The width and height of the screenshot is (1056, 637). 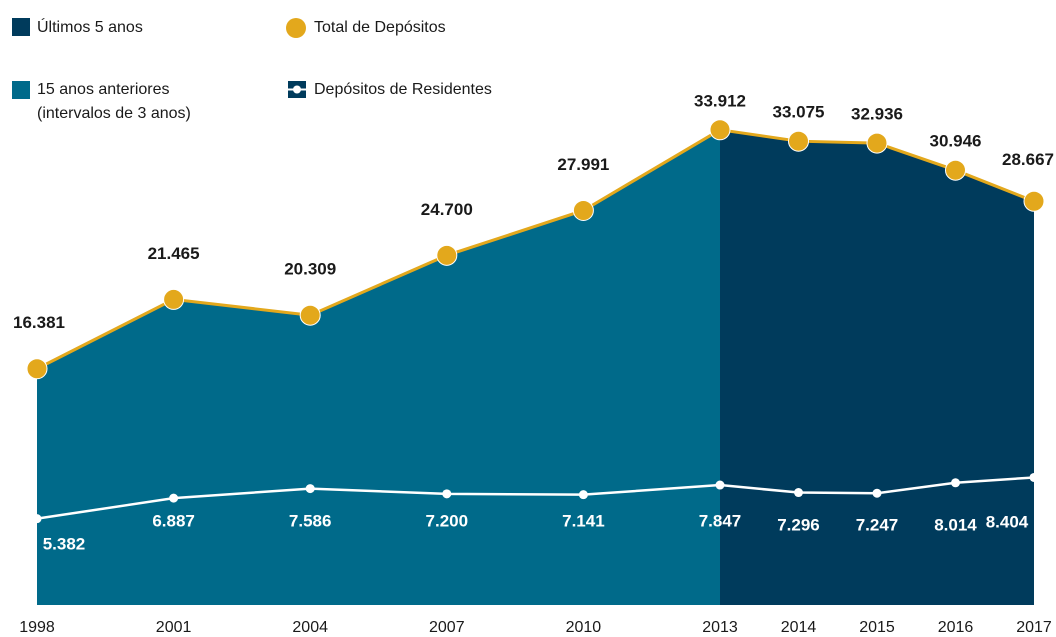 I want to click on data-label: 21.465, so click(x=174, y=253).